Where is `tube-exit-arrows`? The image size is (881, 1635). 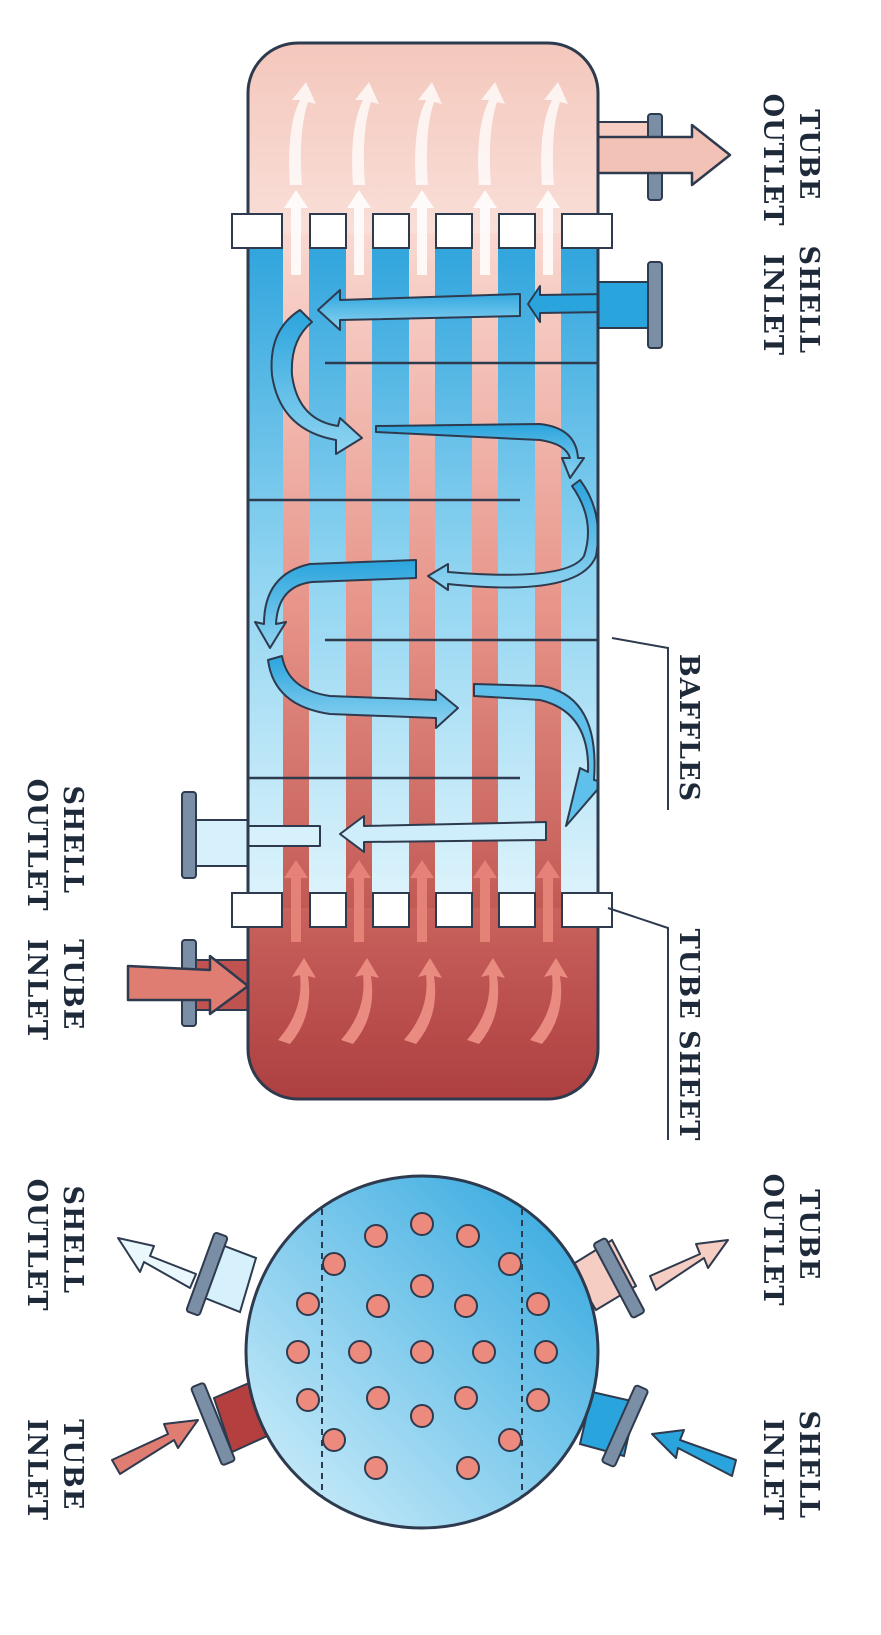 tube-exit-arrows is located at coordinates (422, 232).